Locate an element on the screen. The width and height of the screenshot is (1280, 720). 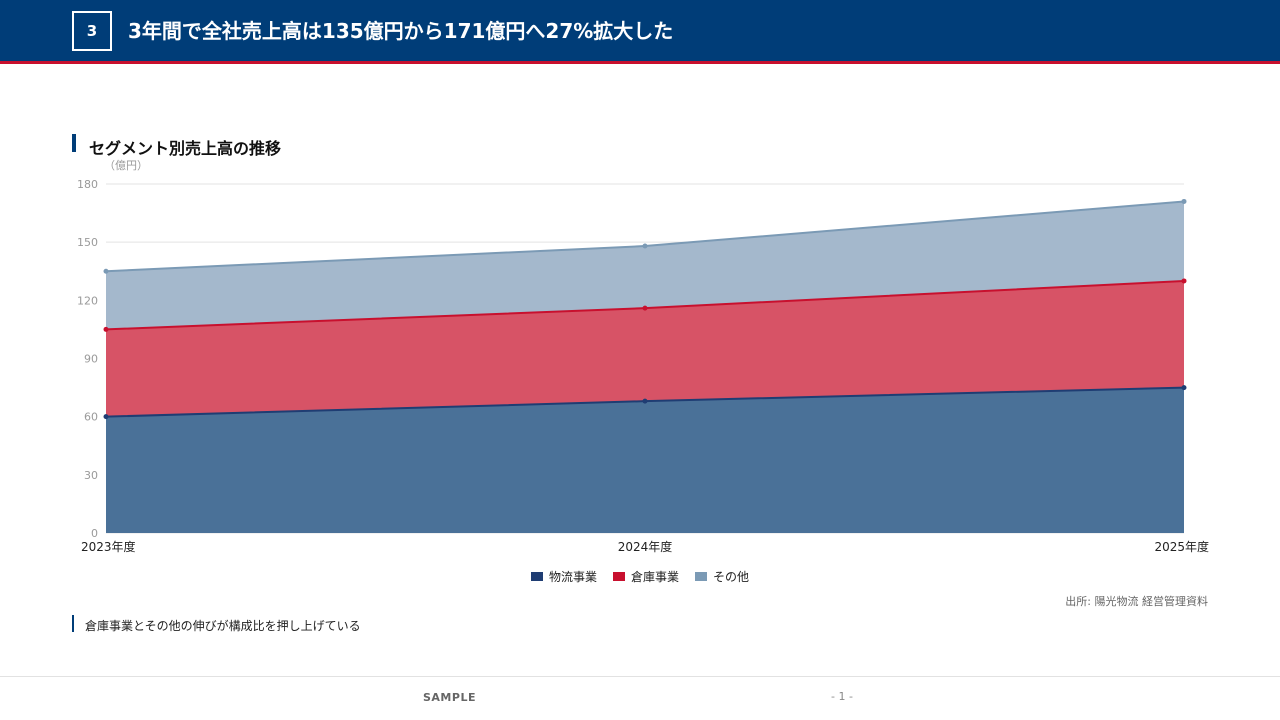
header-accent-rule is located at coordinates (640, 62).